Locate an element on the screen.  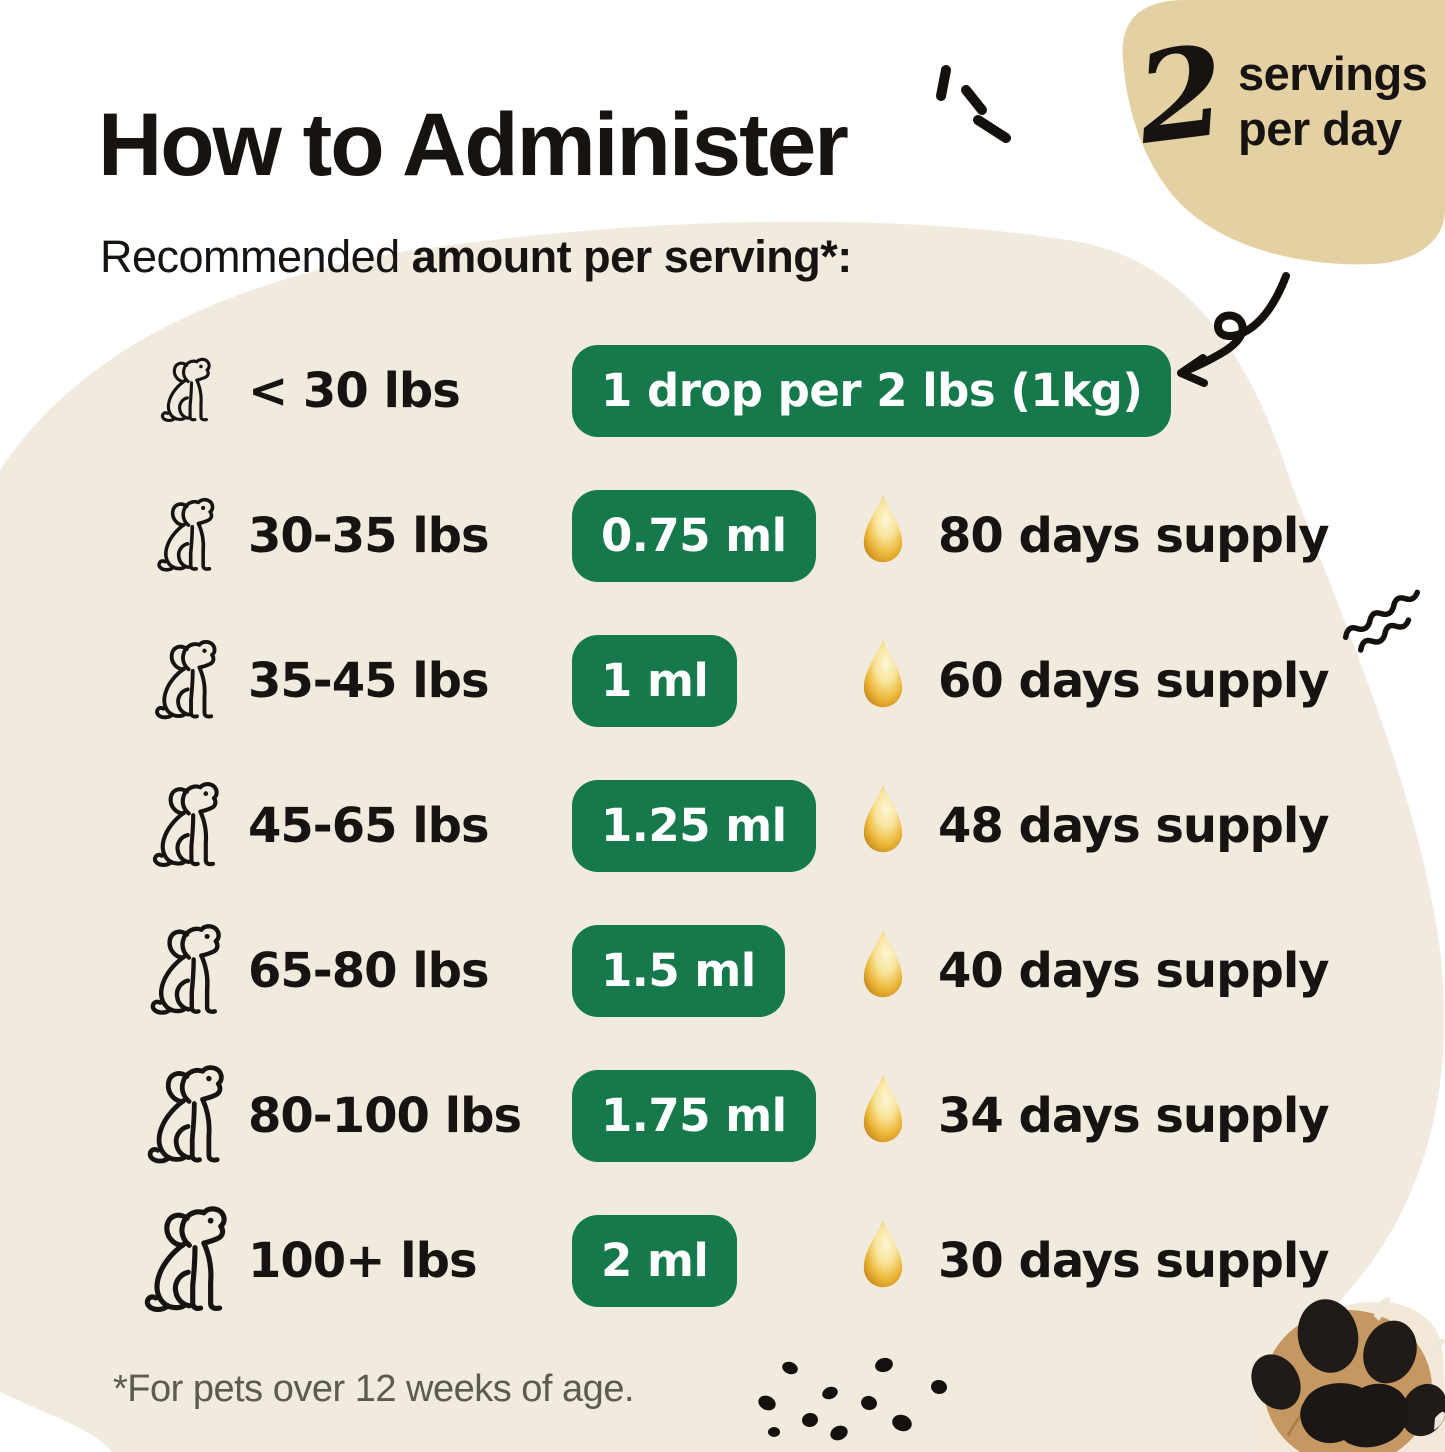
dosage-row: < 30 lbs 1 drop per 2 lbs (1kg) is located at coordinates (770, 390).